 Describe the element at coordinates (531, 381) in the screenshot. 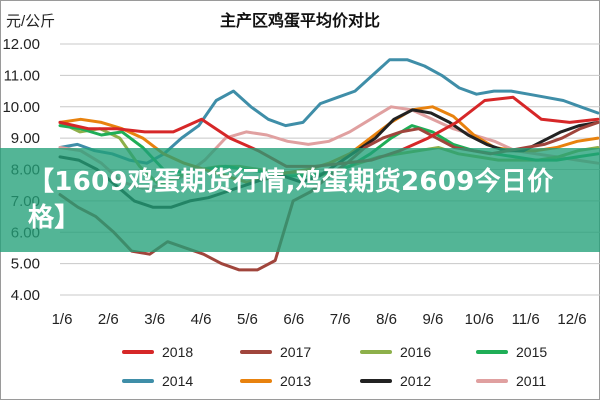

I see `legend-label: 2011` at that location.